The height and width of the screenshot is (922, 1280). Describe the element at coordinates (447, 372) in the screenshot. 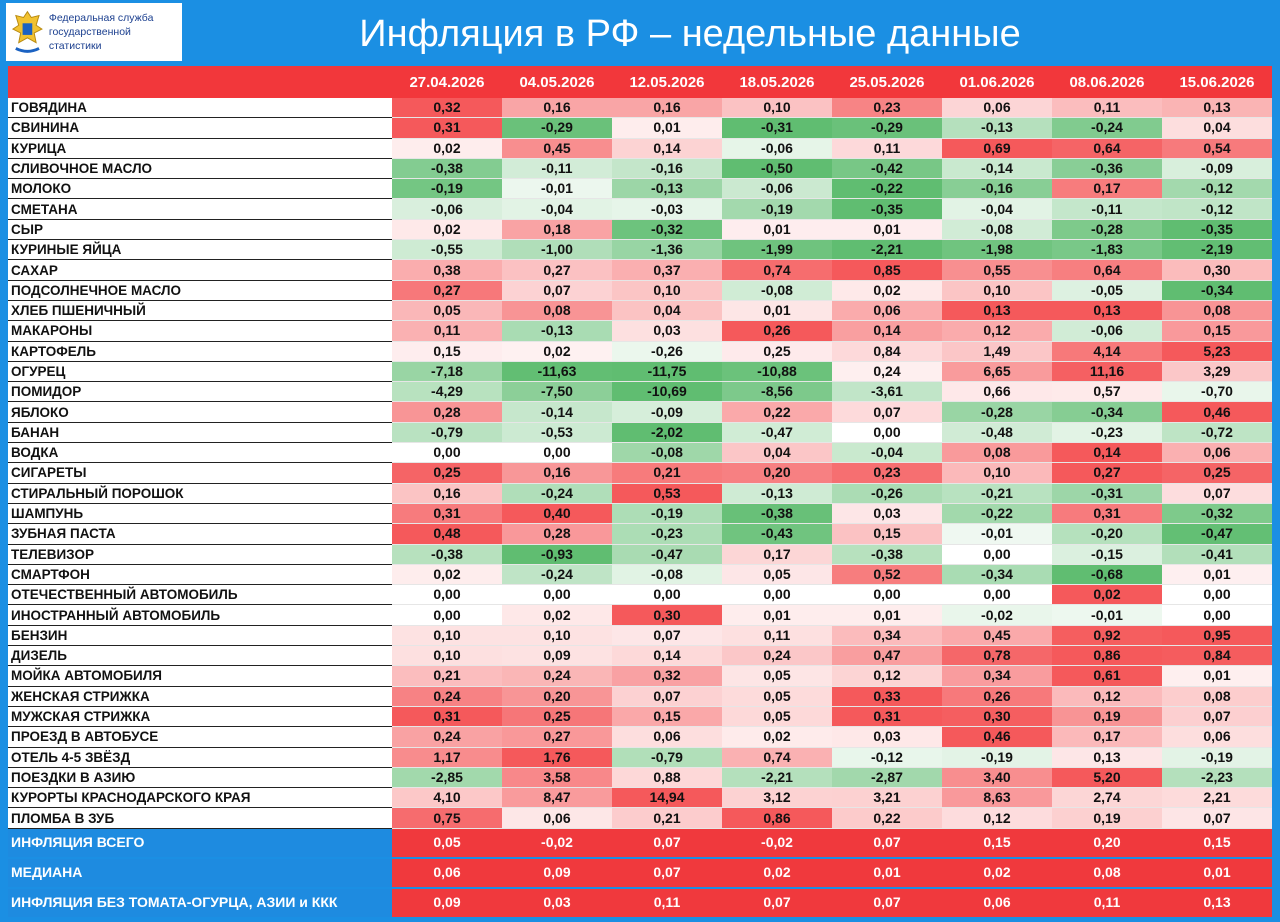

I see `value-cell: -7,18` at that location.